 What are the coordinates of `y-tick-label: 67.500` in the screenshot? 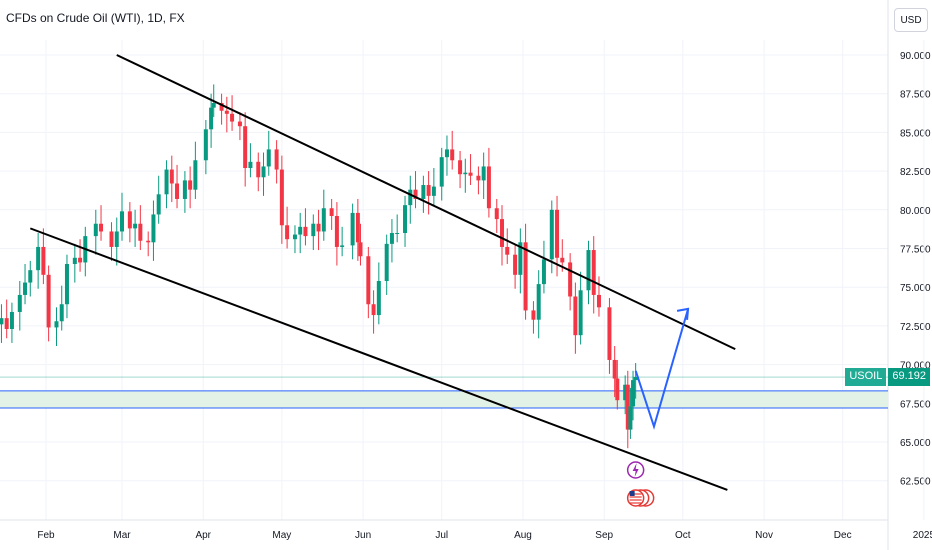 It's located at (915, 404).